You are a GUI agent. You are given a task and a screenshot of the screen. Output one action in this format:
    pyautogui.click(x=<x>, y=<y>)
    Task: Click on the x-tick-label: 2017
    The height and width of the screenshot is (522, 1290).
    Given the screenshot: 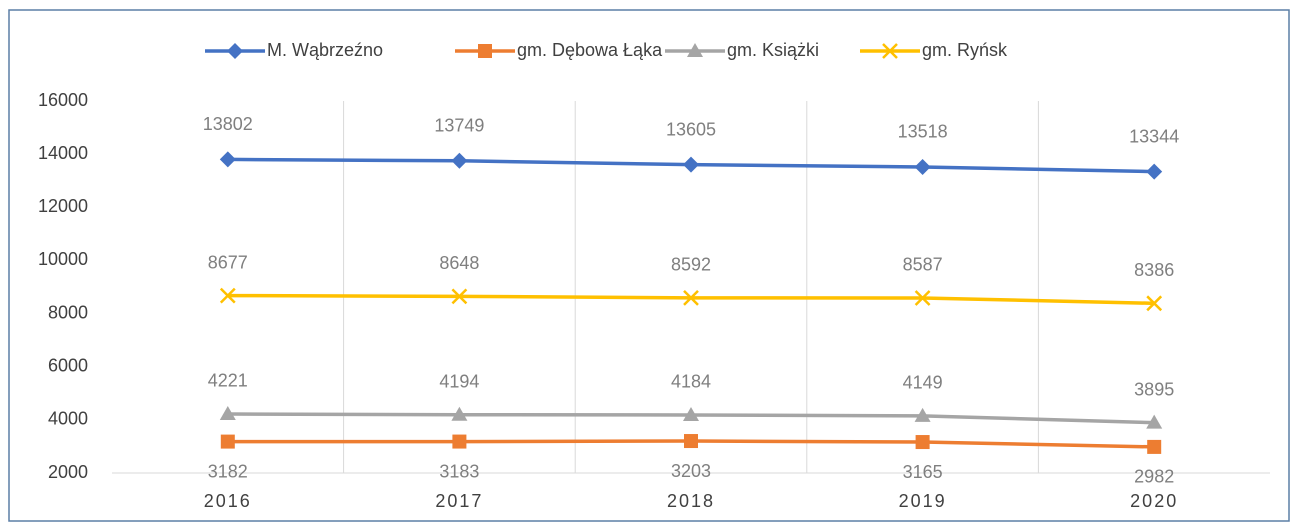 What is the action you would take?
    pyautogui.click(x=459, y=501)
    